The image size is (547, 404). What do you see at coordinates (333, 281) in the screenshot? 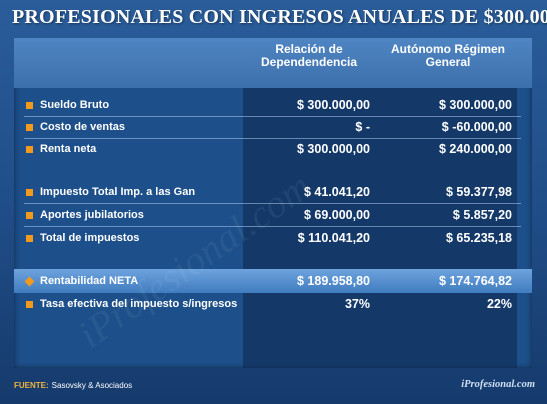
I see `row-value-dependencia: $ 189.958,80` at bounding box center [333, 281].